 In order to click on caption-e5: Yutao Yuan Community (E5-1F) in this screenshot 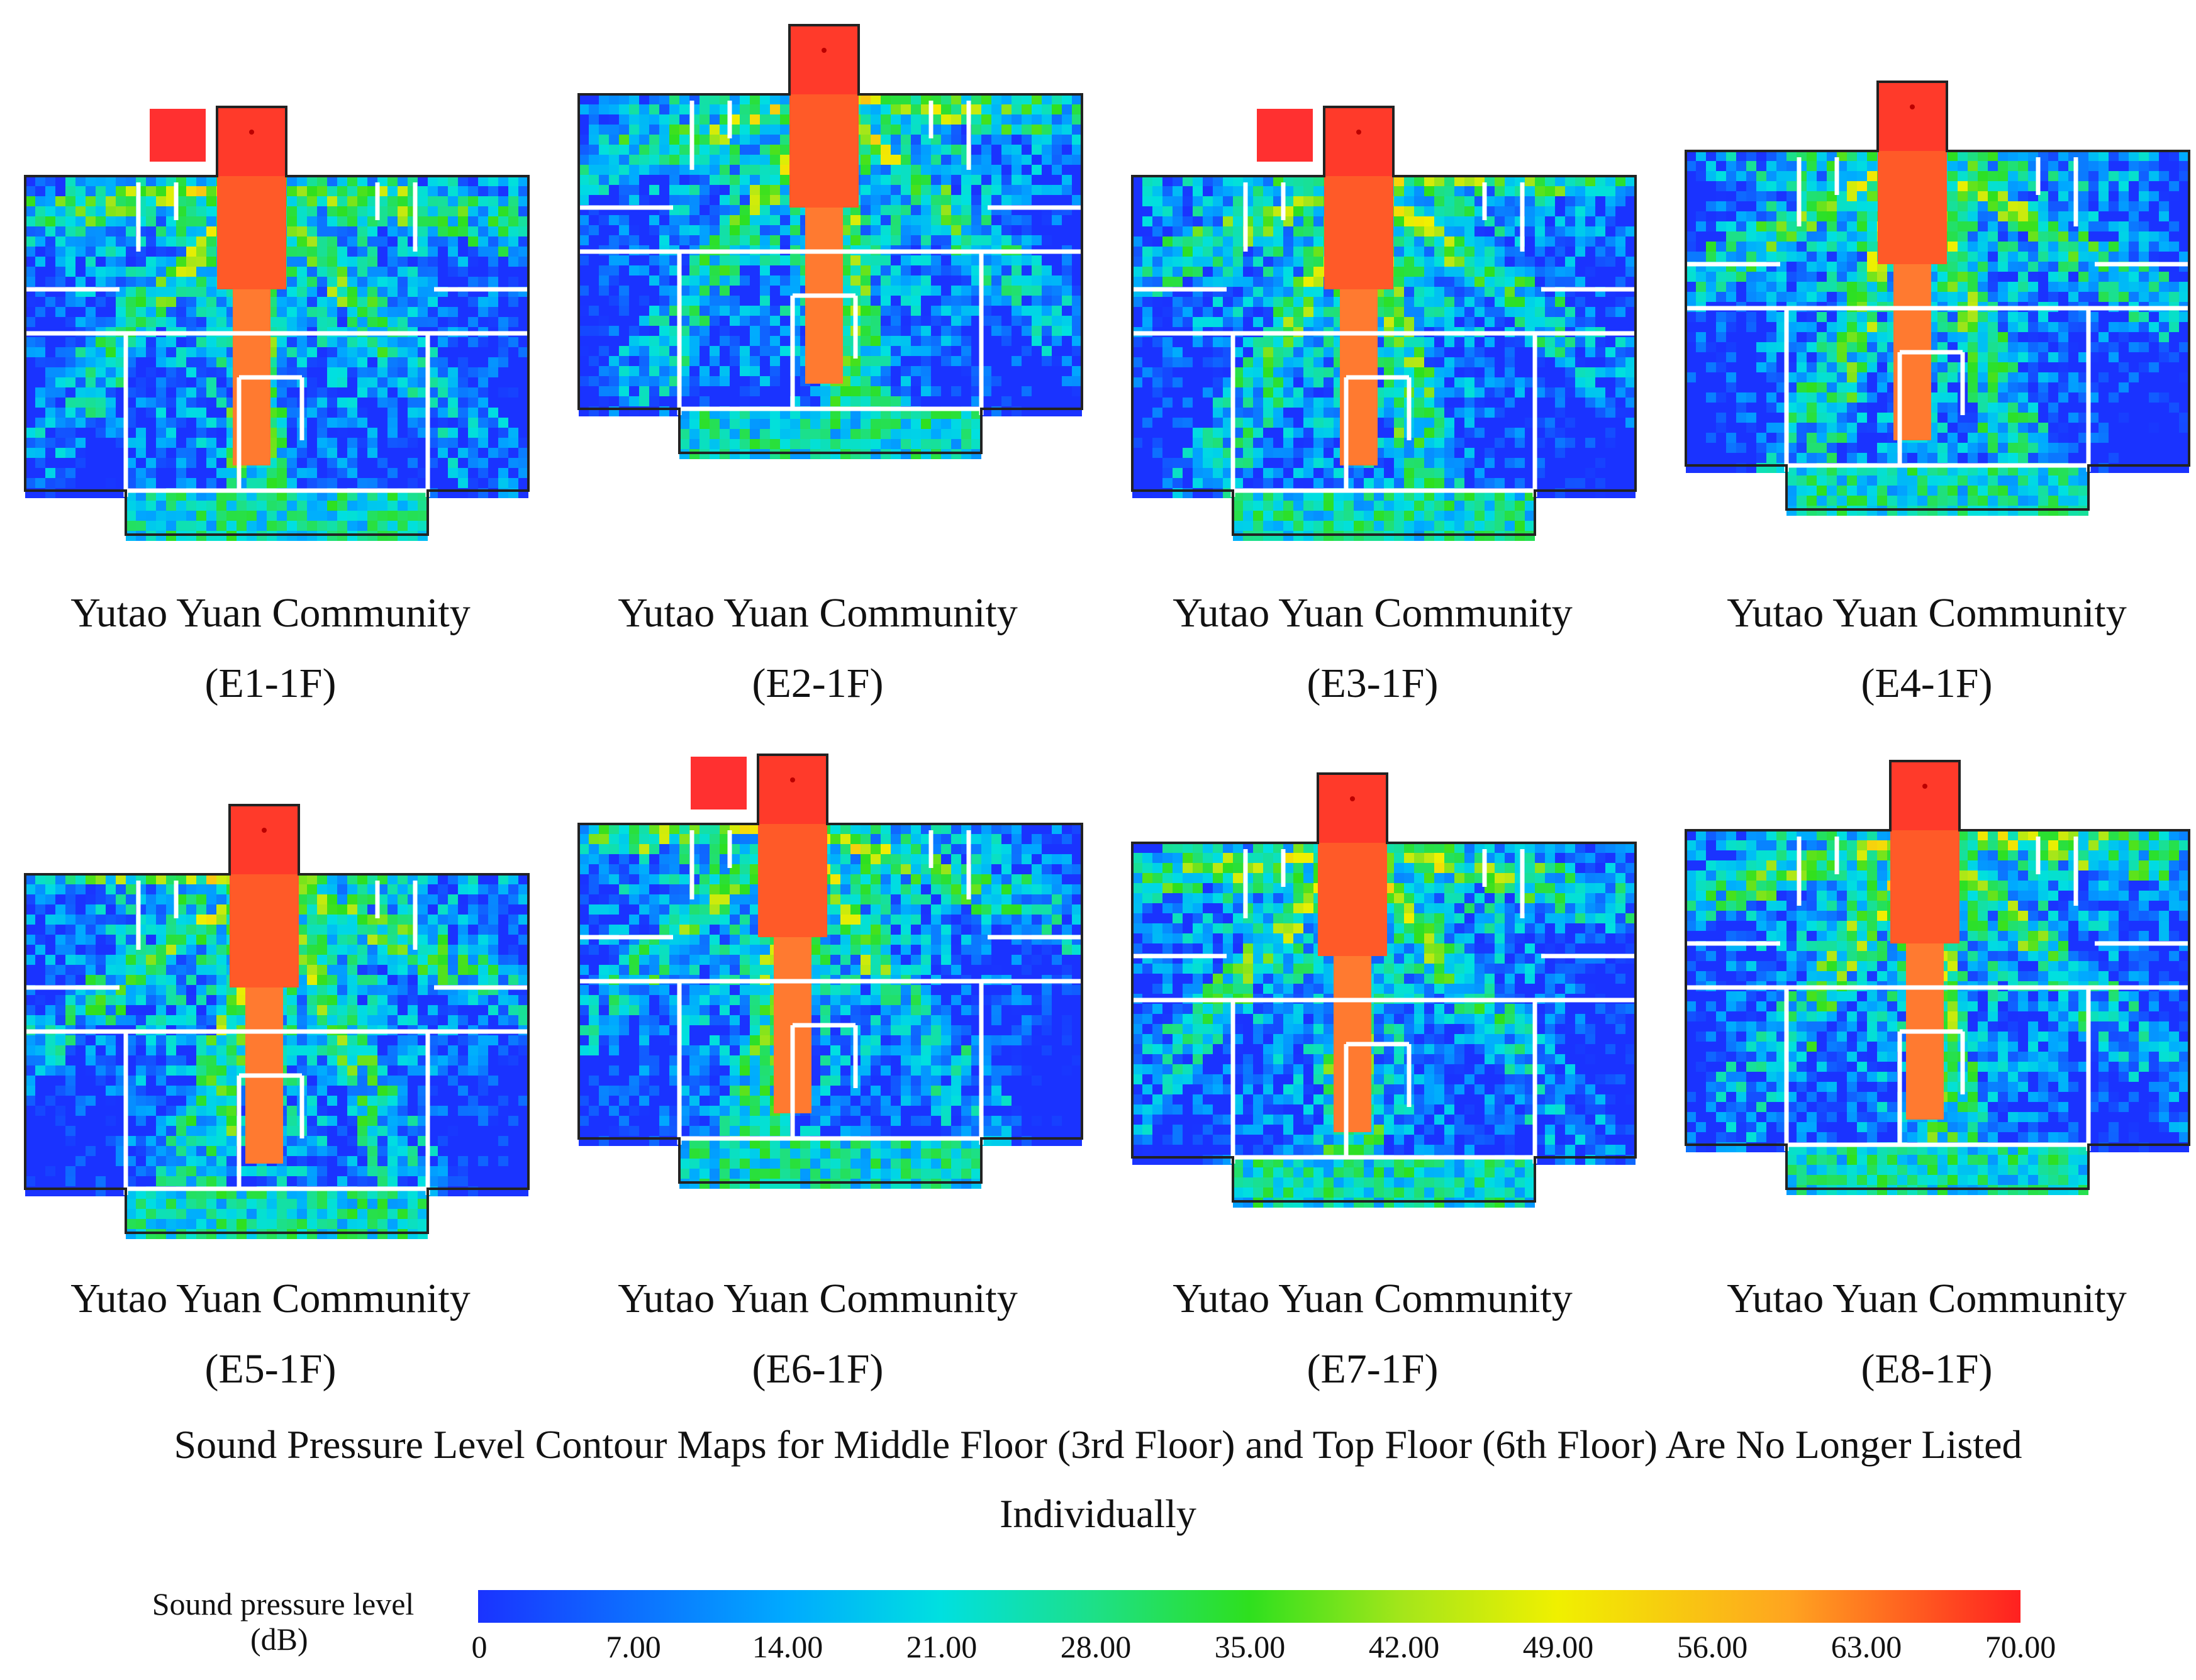, I will do `click(270, 1334)`.